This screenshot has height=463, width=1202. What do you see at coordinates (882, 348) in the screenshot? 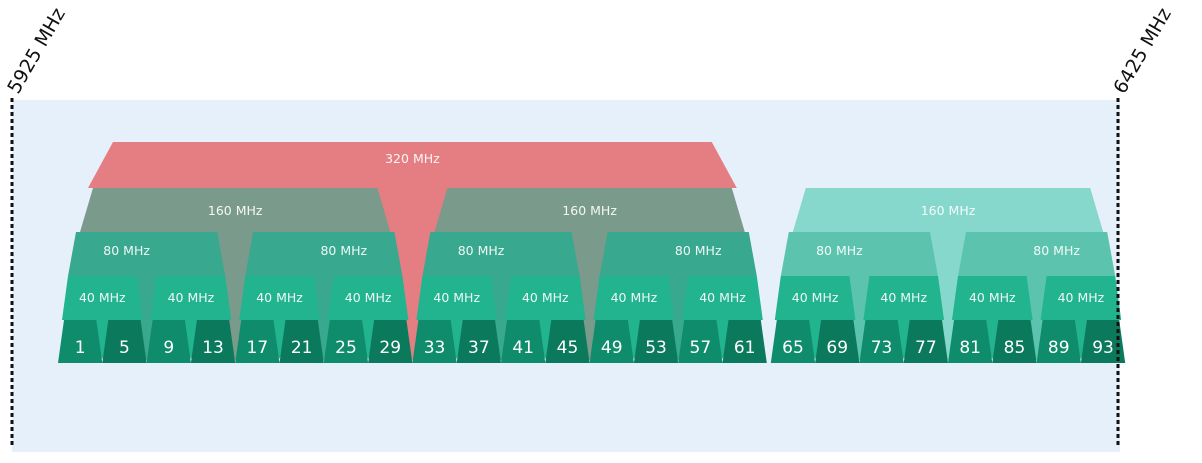
I see `channel-label-73: 73` at bounding box center [882, 348].